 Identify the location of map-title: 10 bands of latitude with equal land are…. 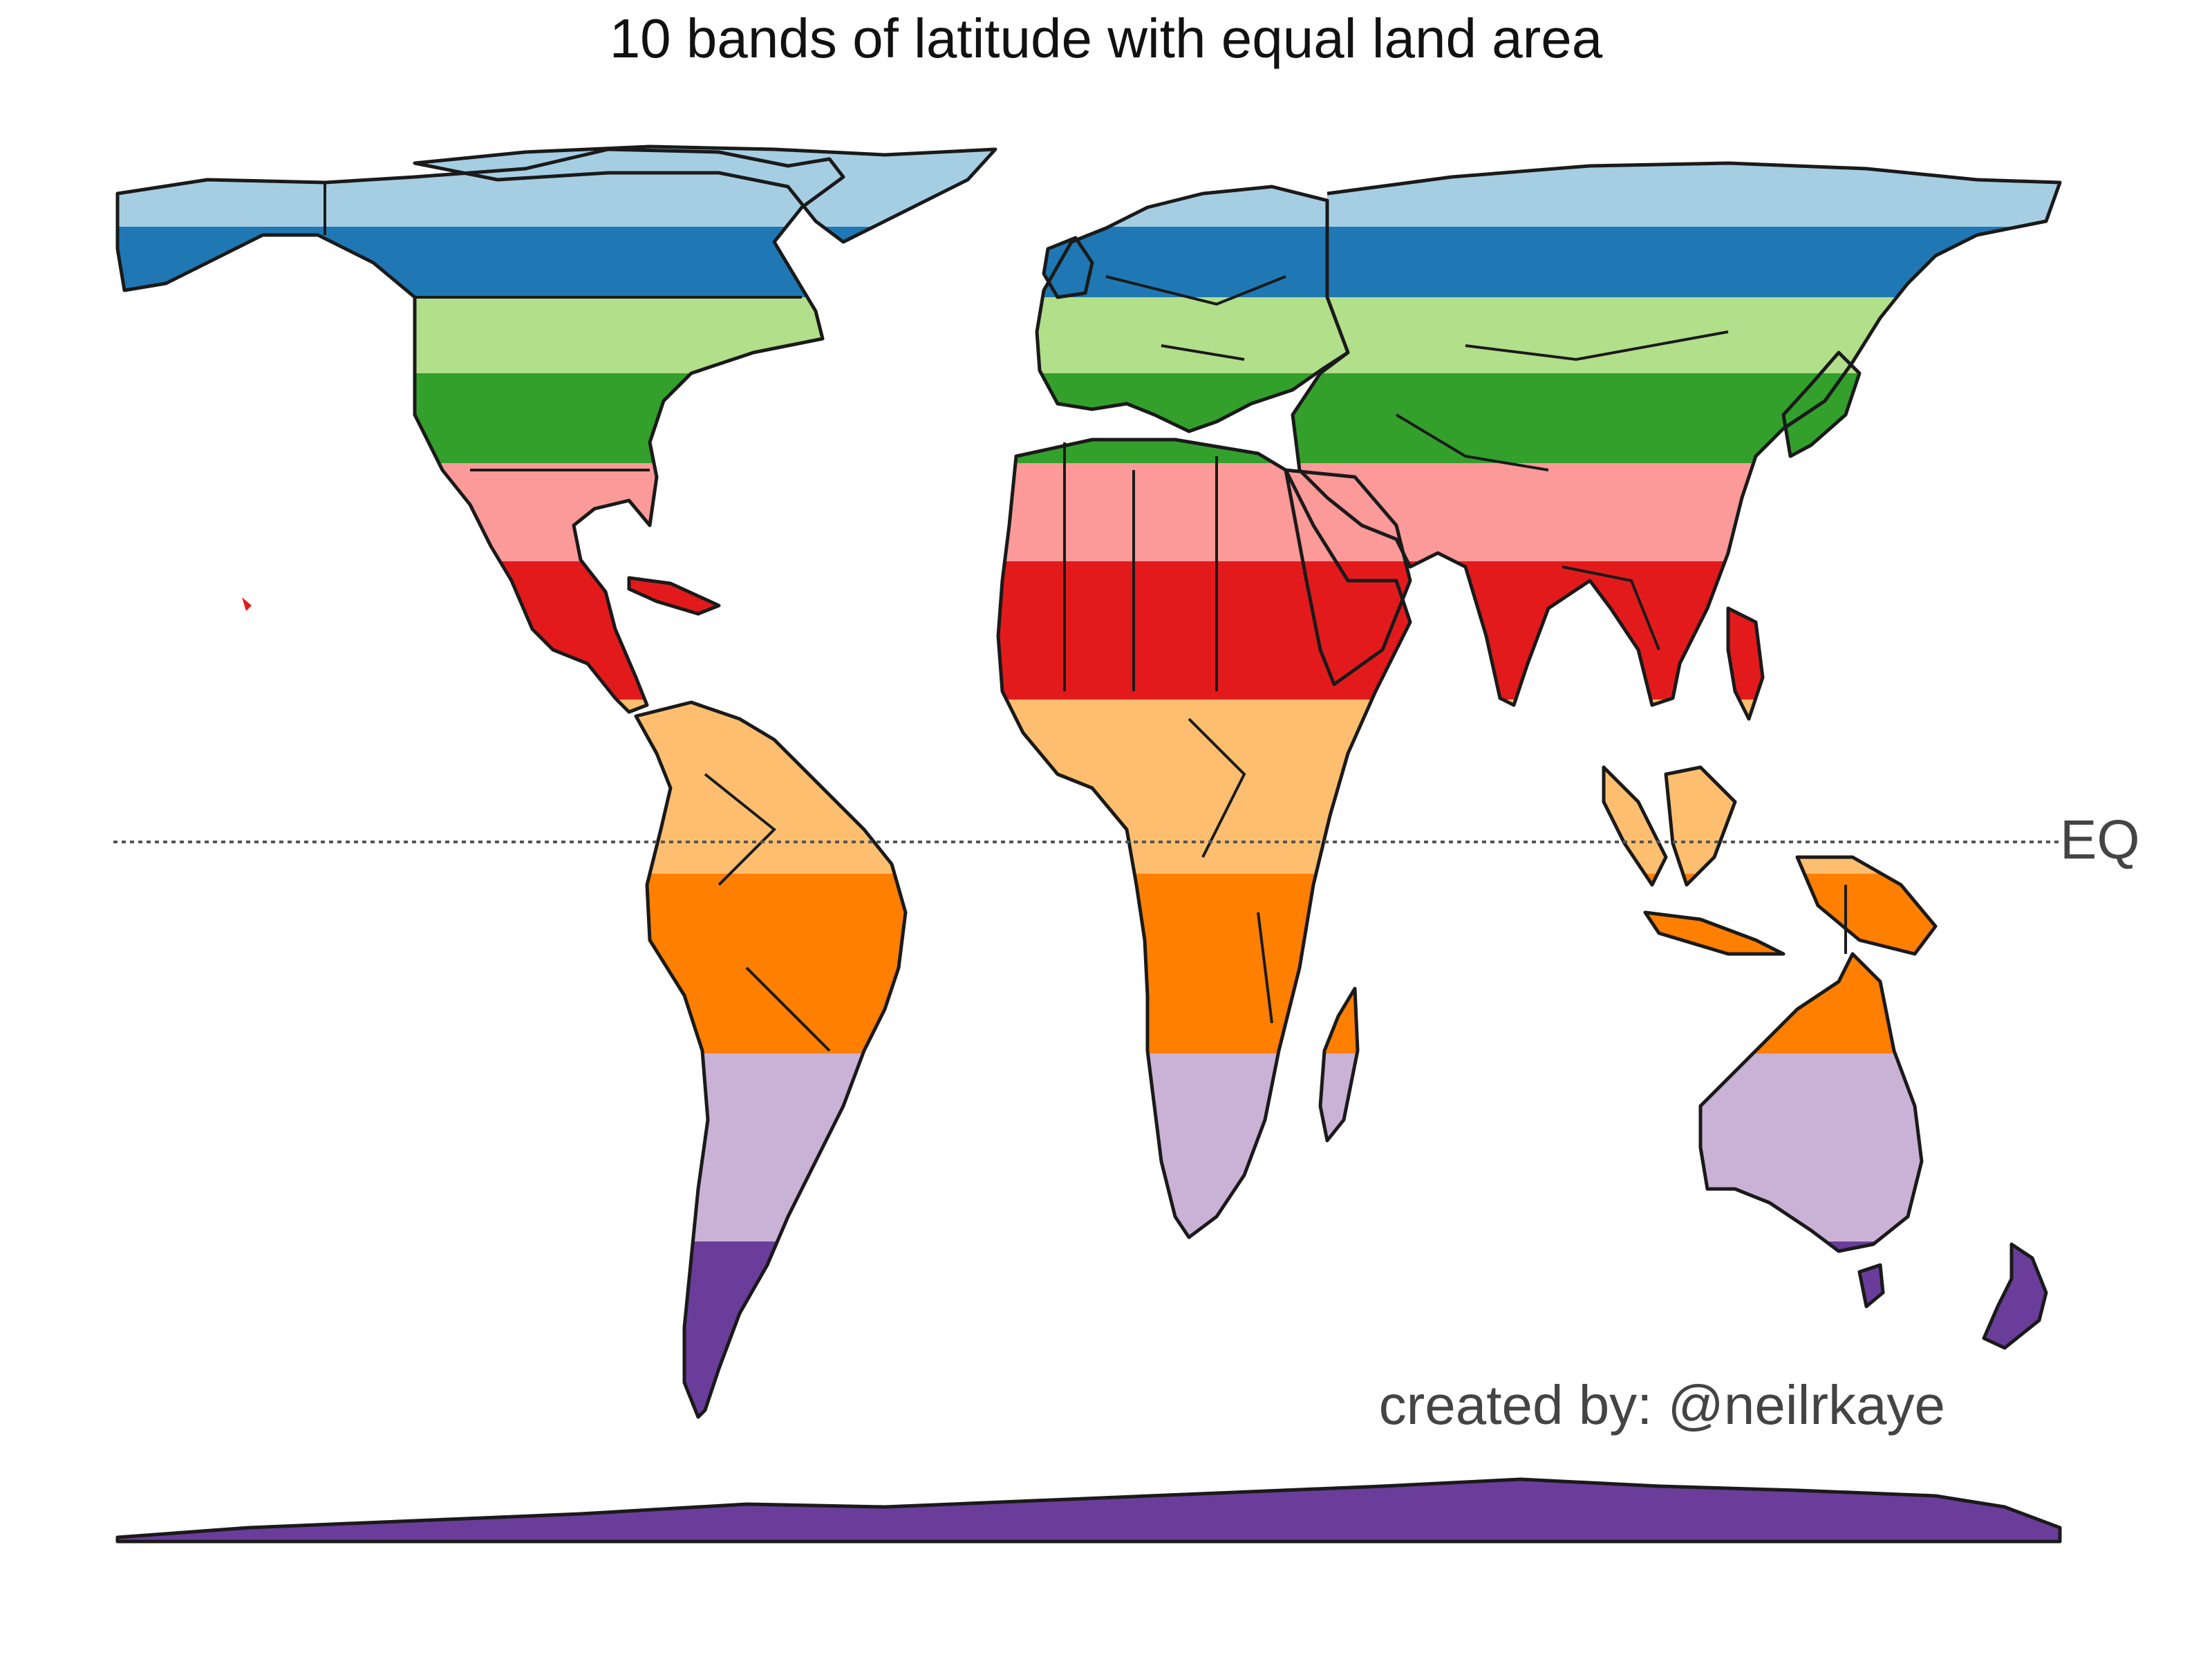
(1106, 38).